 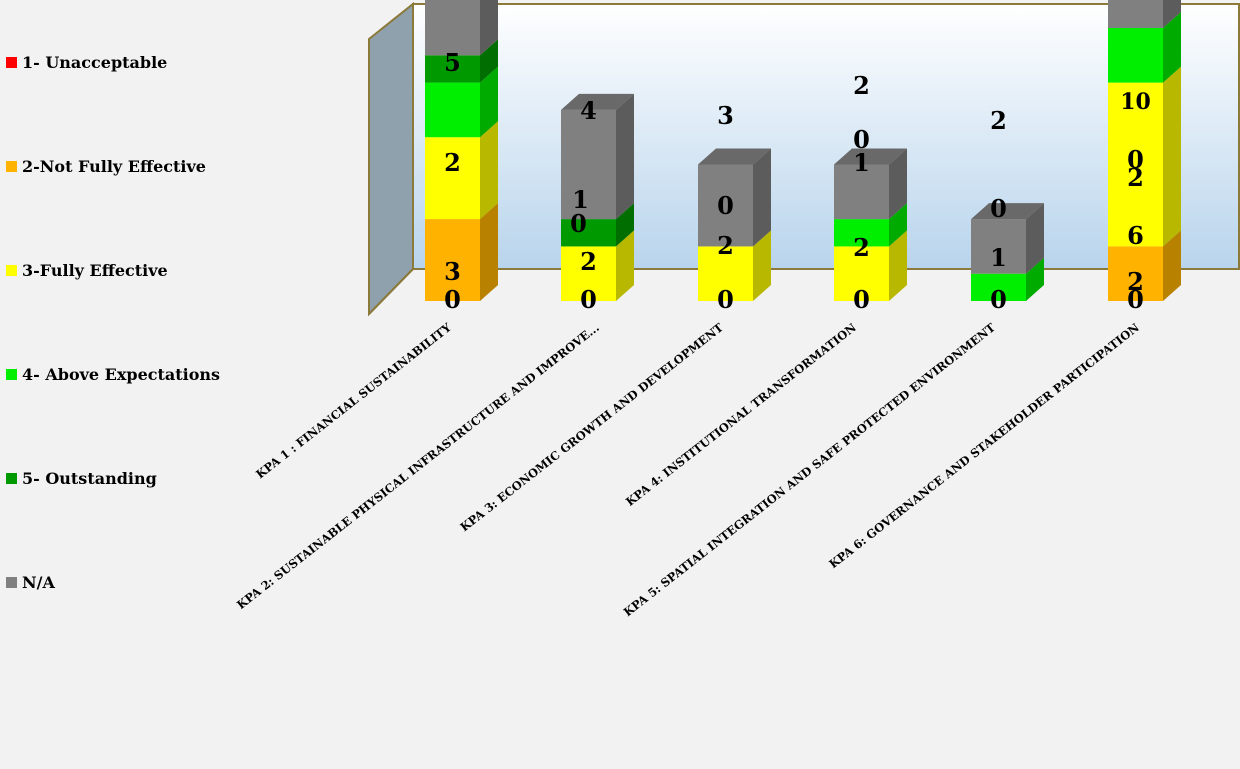 I want to click on plot-floor-edge, so click(x=391, y=291).